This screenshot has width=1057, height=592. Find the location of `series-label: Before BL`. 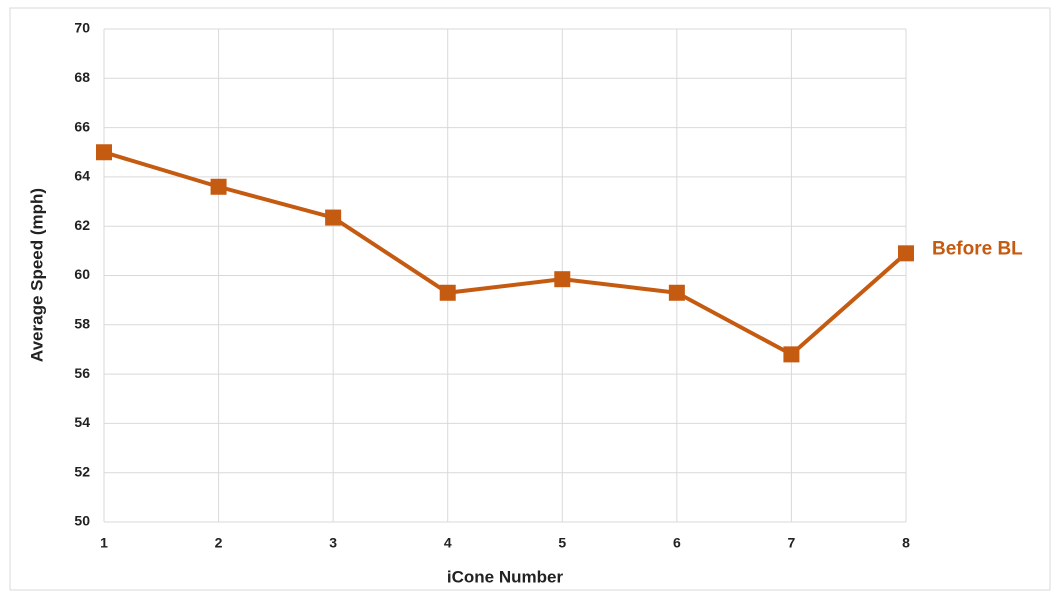

series-label: Before BL is located at coordinates (977, 248).